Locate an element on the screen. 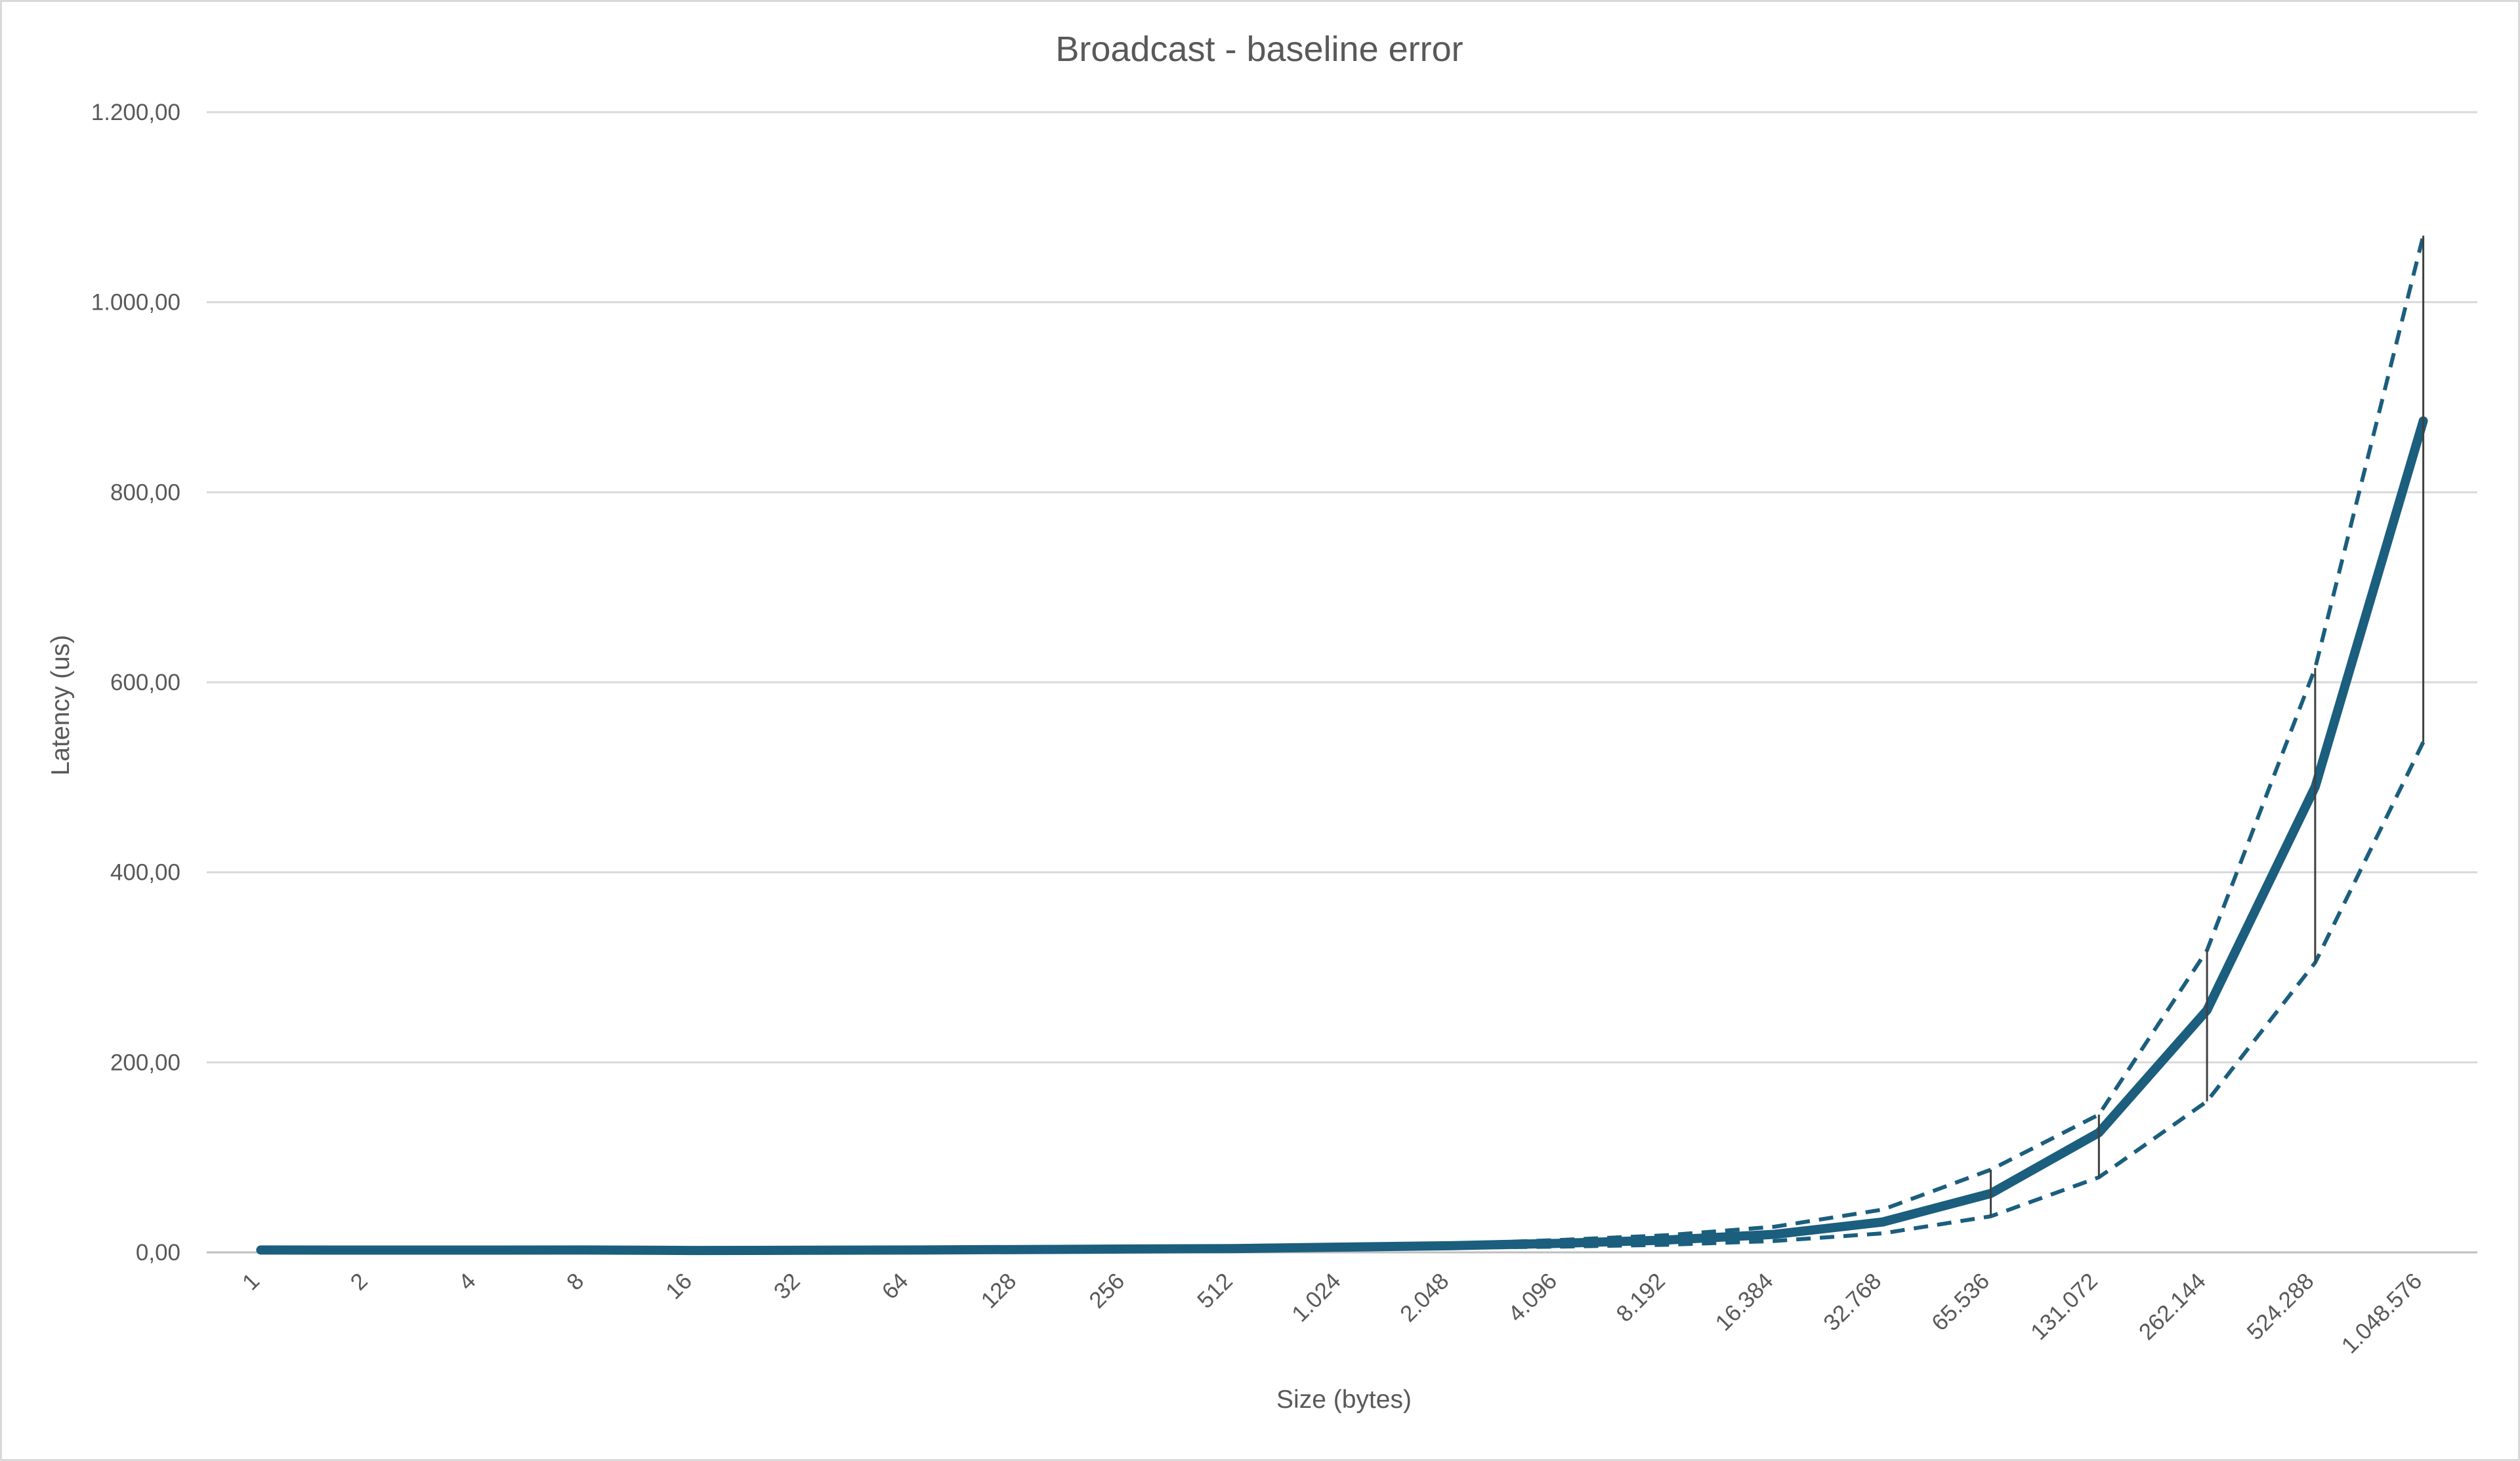 The image size is (2520, 1461). y-tick-label: 1.200,00 is located at coordinates (135, 113).